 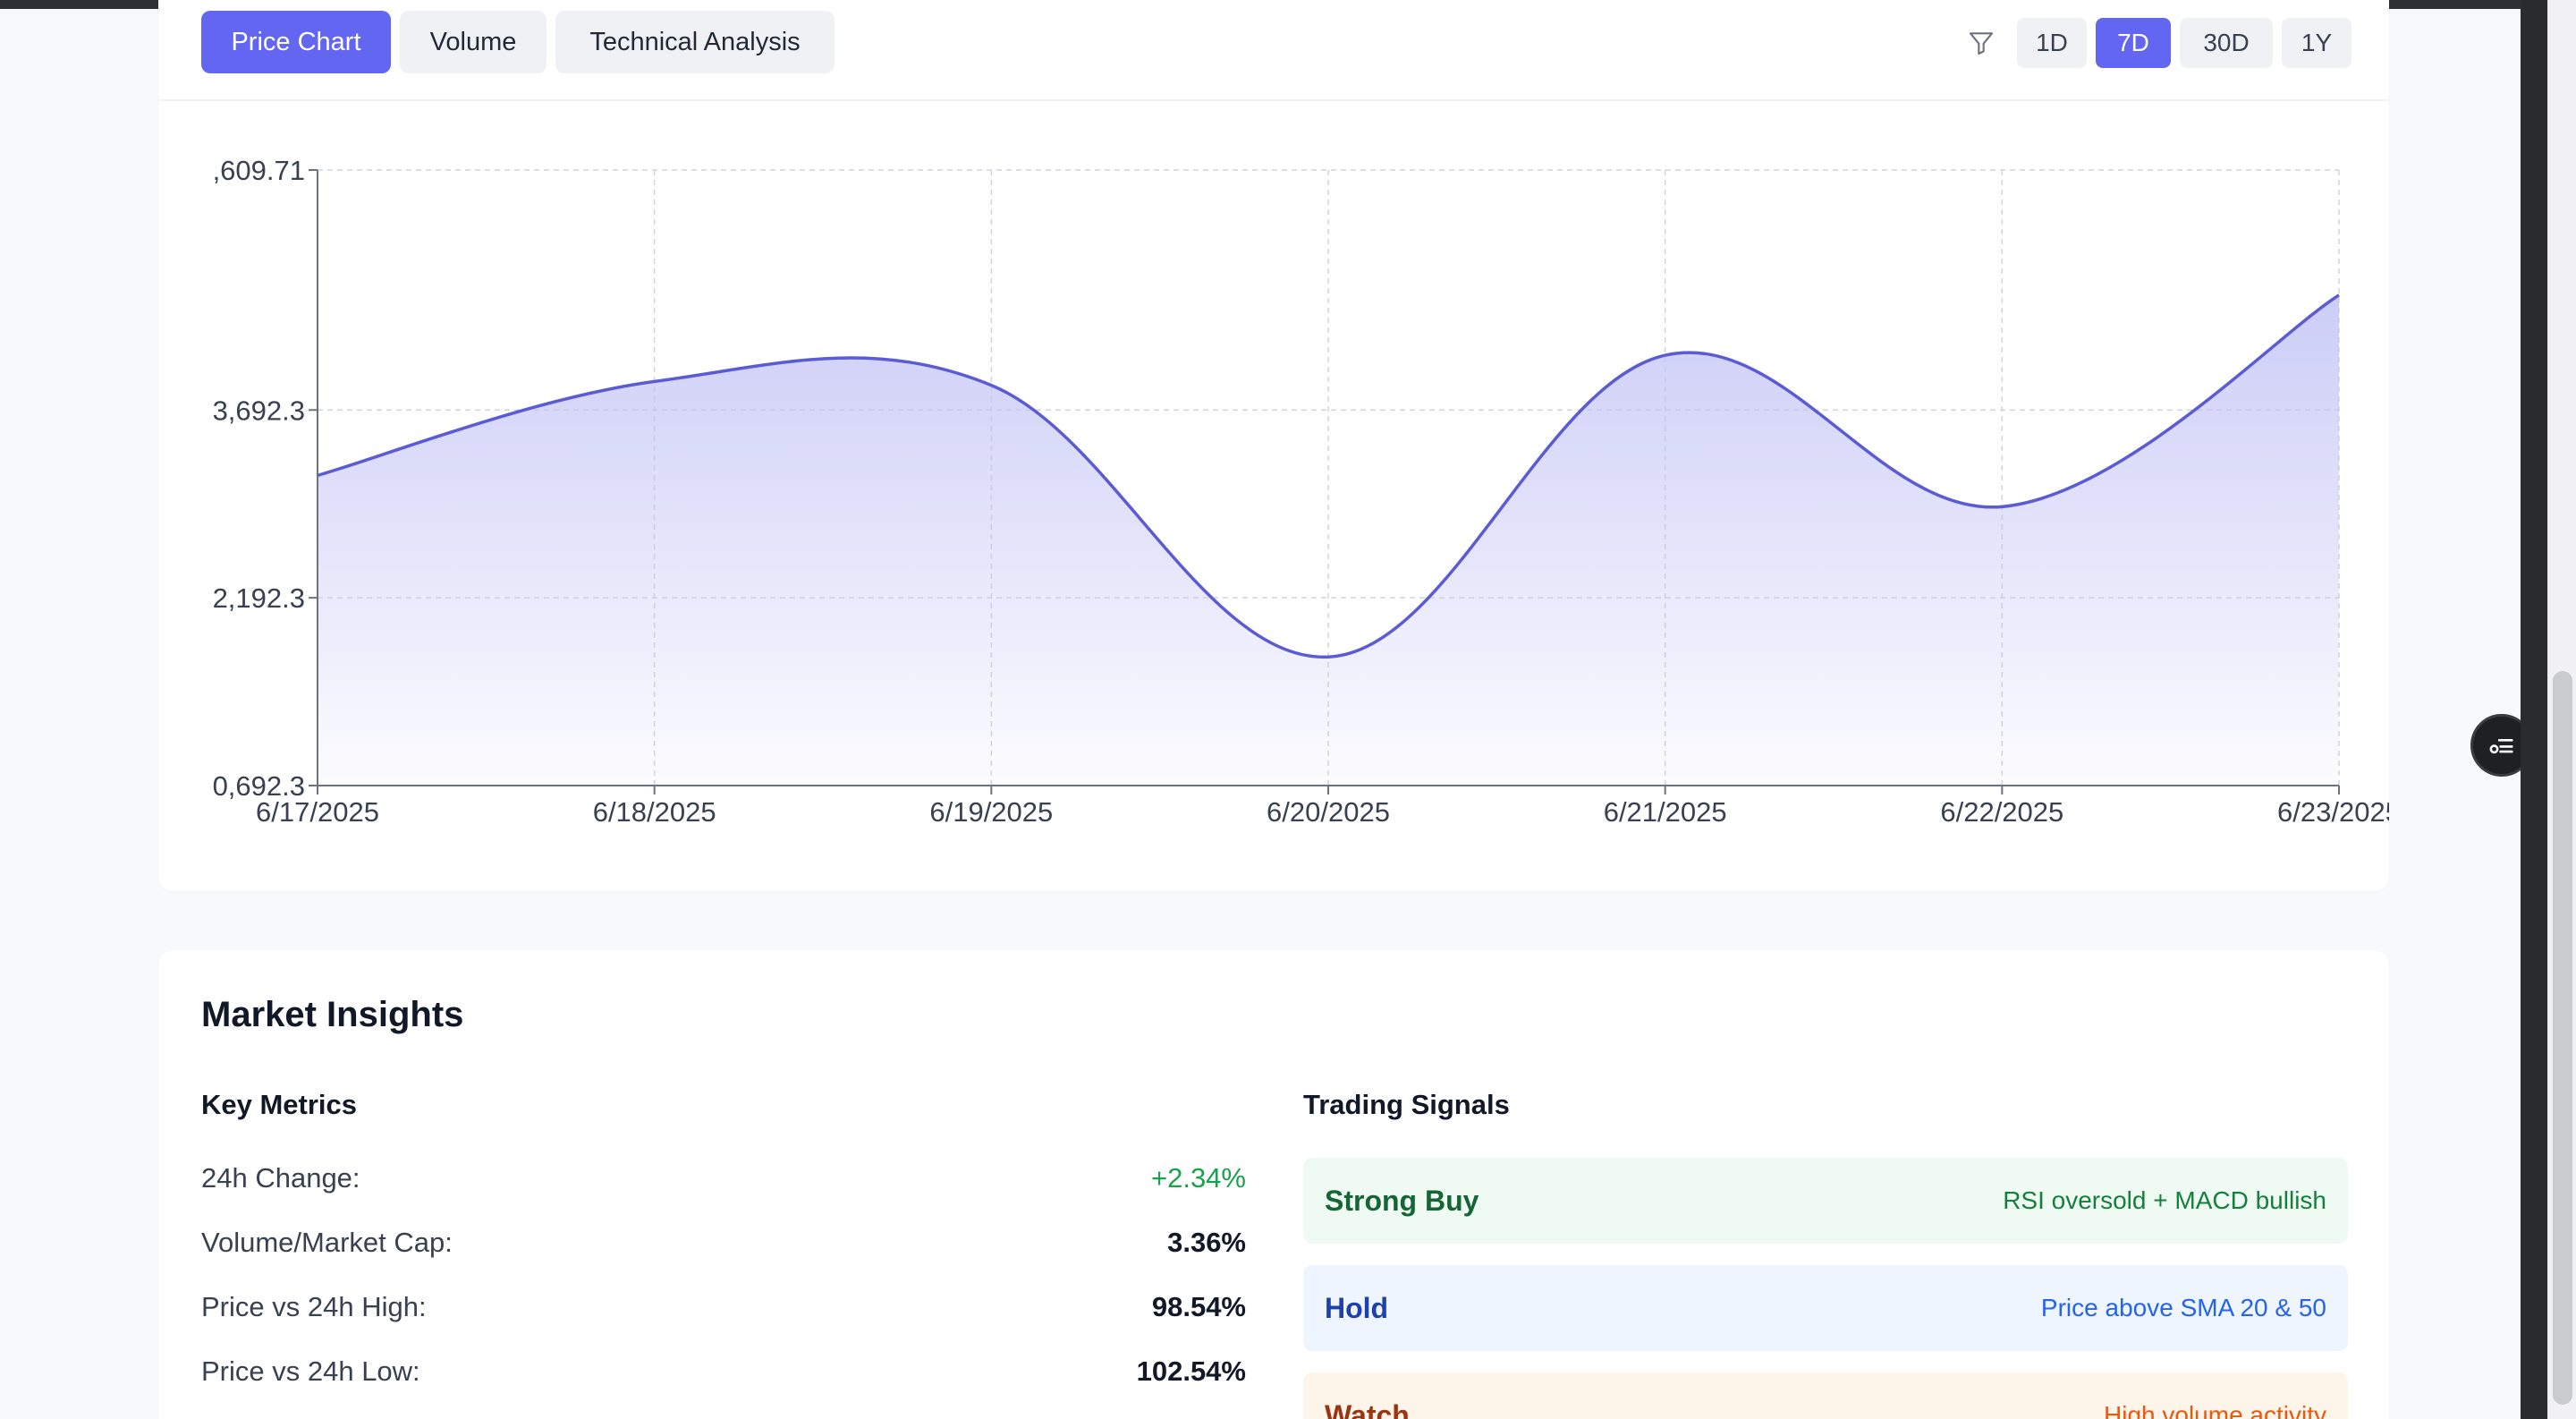 What do you see at coordinates (1367, 1408) in the screenshot?
I see `signal-name: Watch` at bounding box center [1367, 1408].